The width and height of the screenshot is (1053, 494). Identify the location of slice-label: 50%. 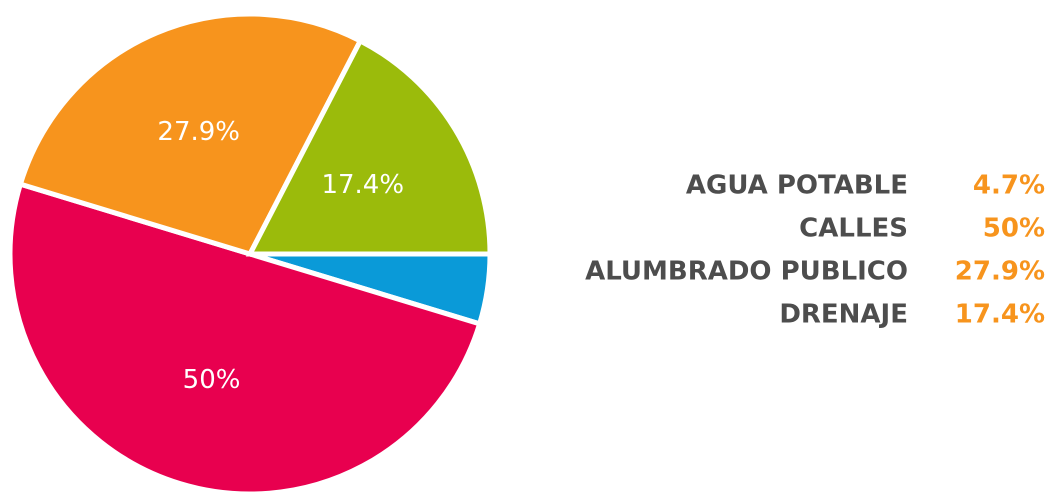
(212, 380).